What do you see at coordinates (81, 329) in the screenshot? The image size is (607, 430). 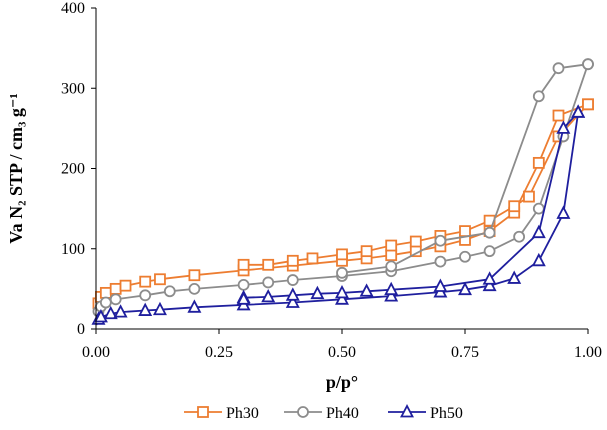 I see `y-tick-label: 0` at bounding box center [81, 329].